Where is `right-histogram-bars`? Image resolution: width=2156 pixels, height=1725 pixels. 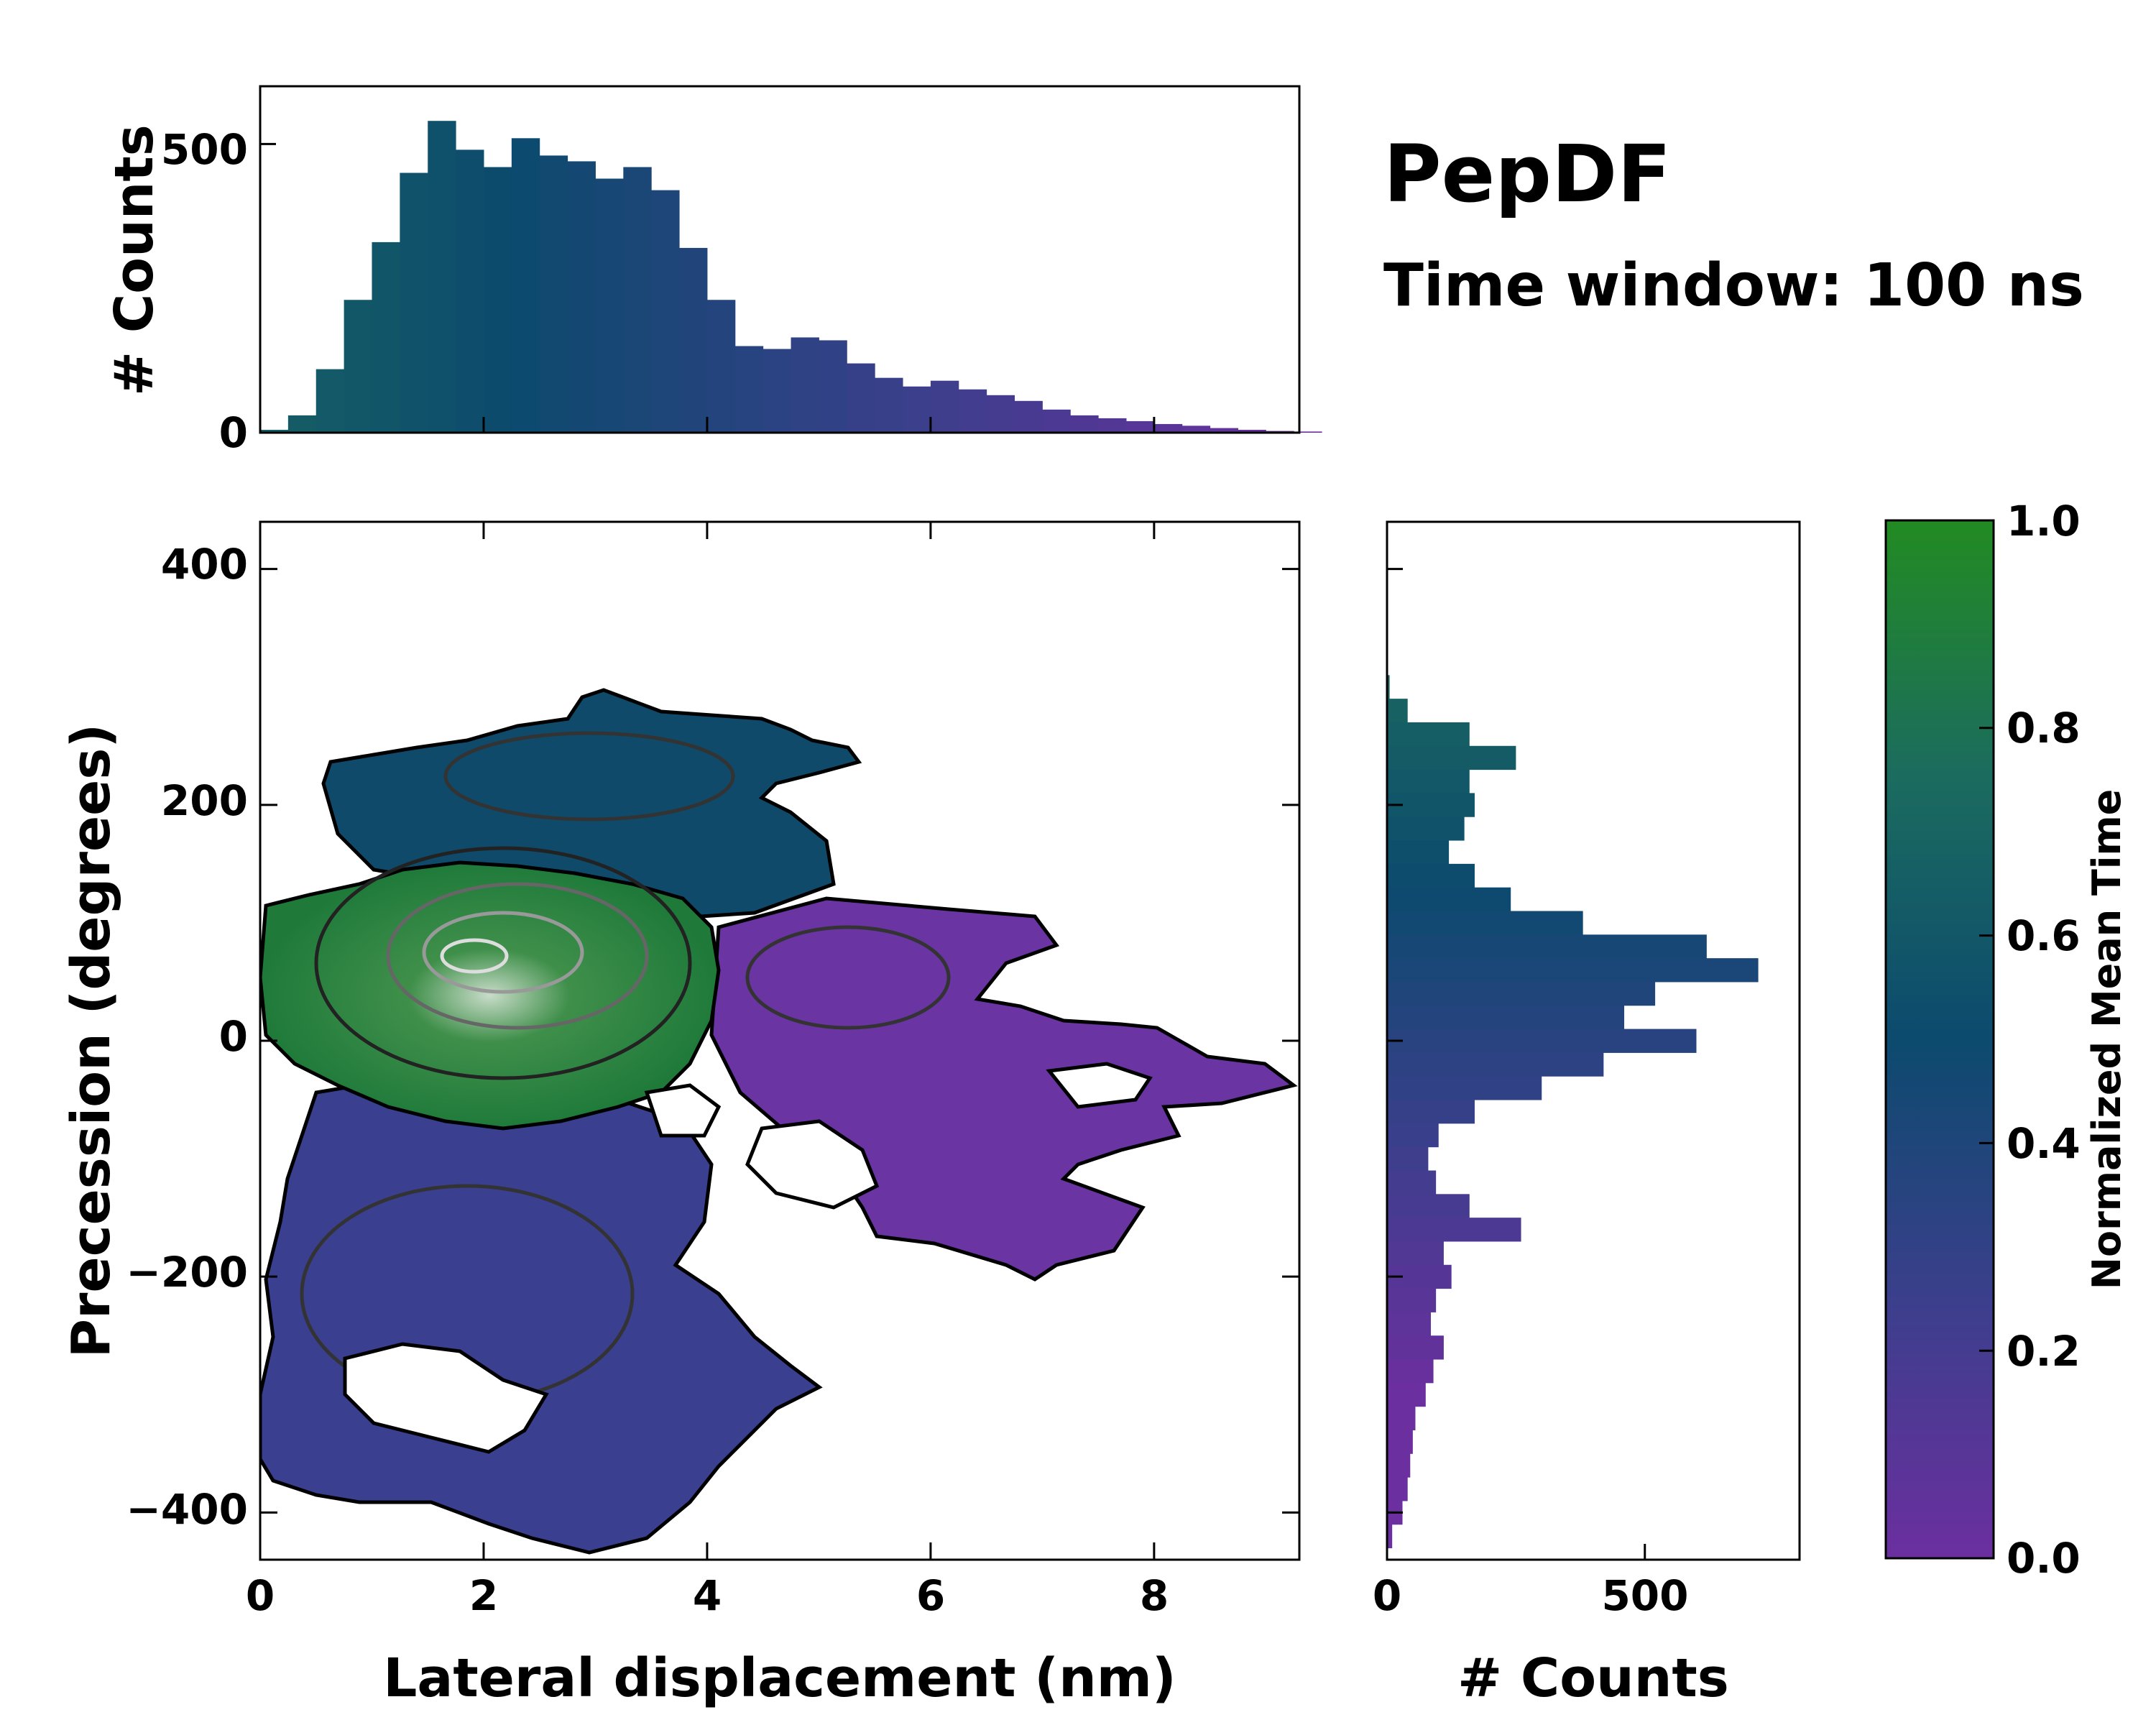
right-histogram-bars is located at coordinates (1573, 1112).